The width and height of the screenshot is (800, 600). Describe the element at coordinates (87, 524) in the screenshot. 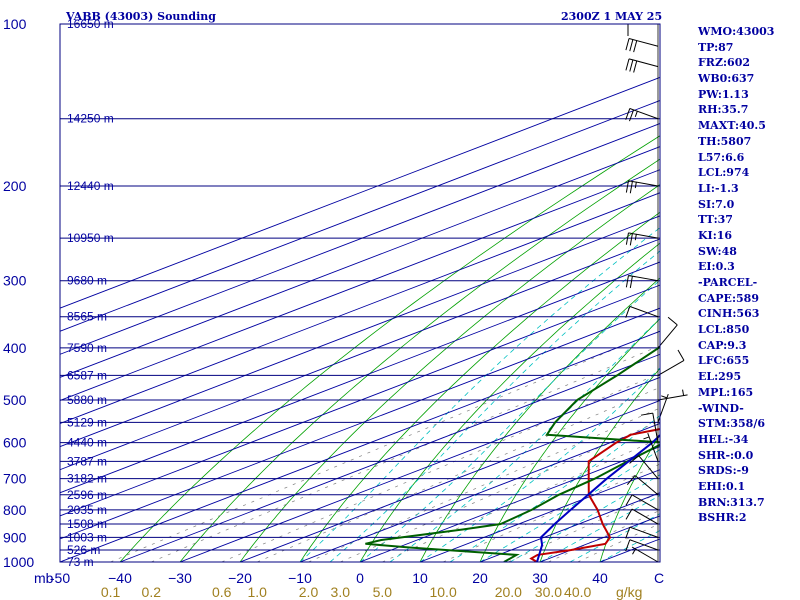

I see `height-label: 1508 m` at that location.